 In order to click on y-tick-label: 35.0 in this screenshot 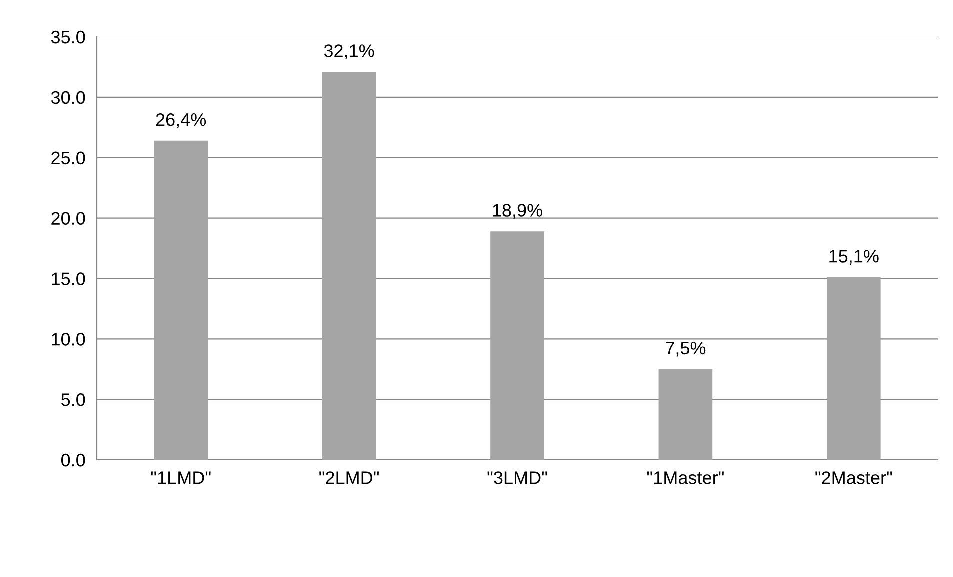, I will do `click(68, 37)`.